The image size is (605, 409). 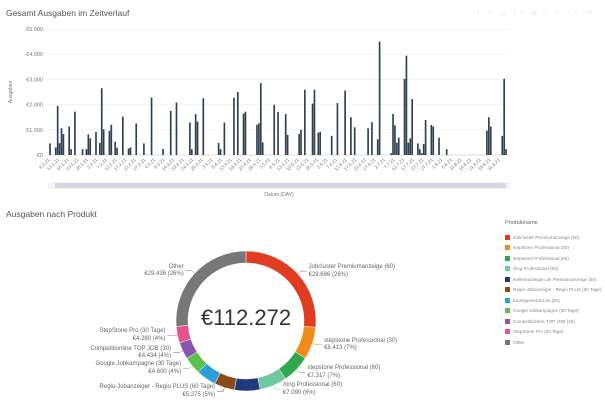 I want to click on legend-item: Other, so click(x=553, y=342).